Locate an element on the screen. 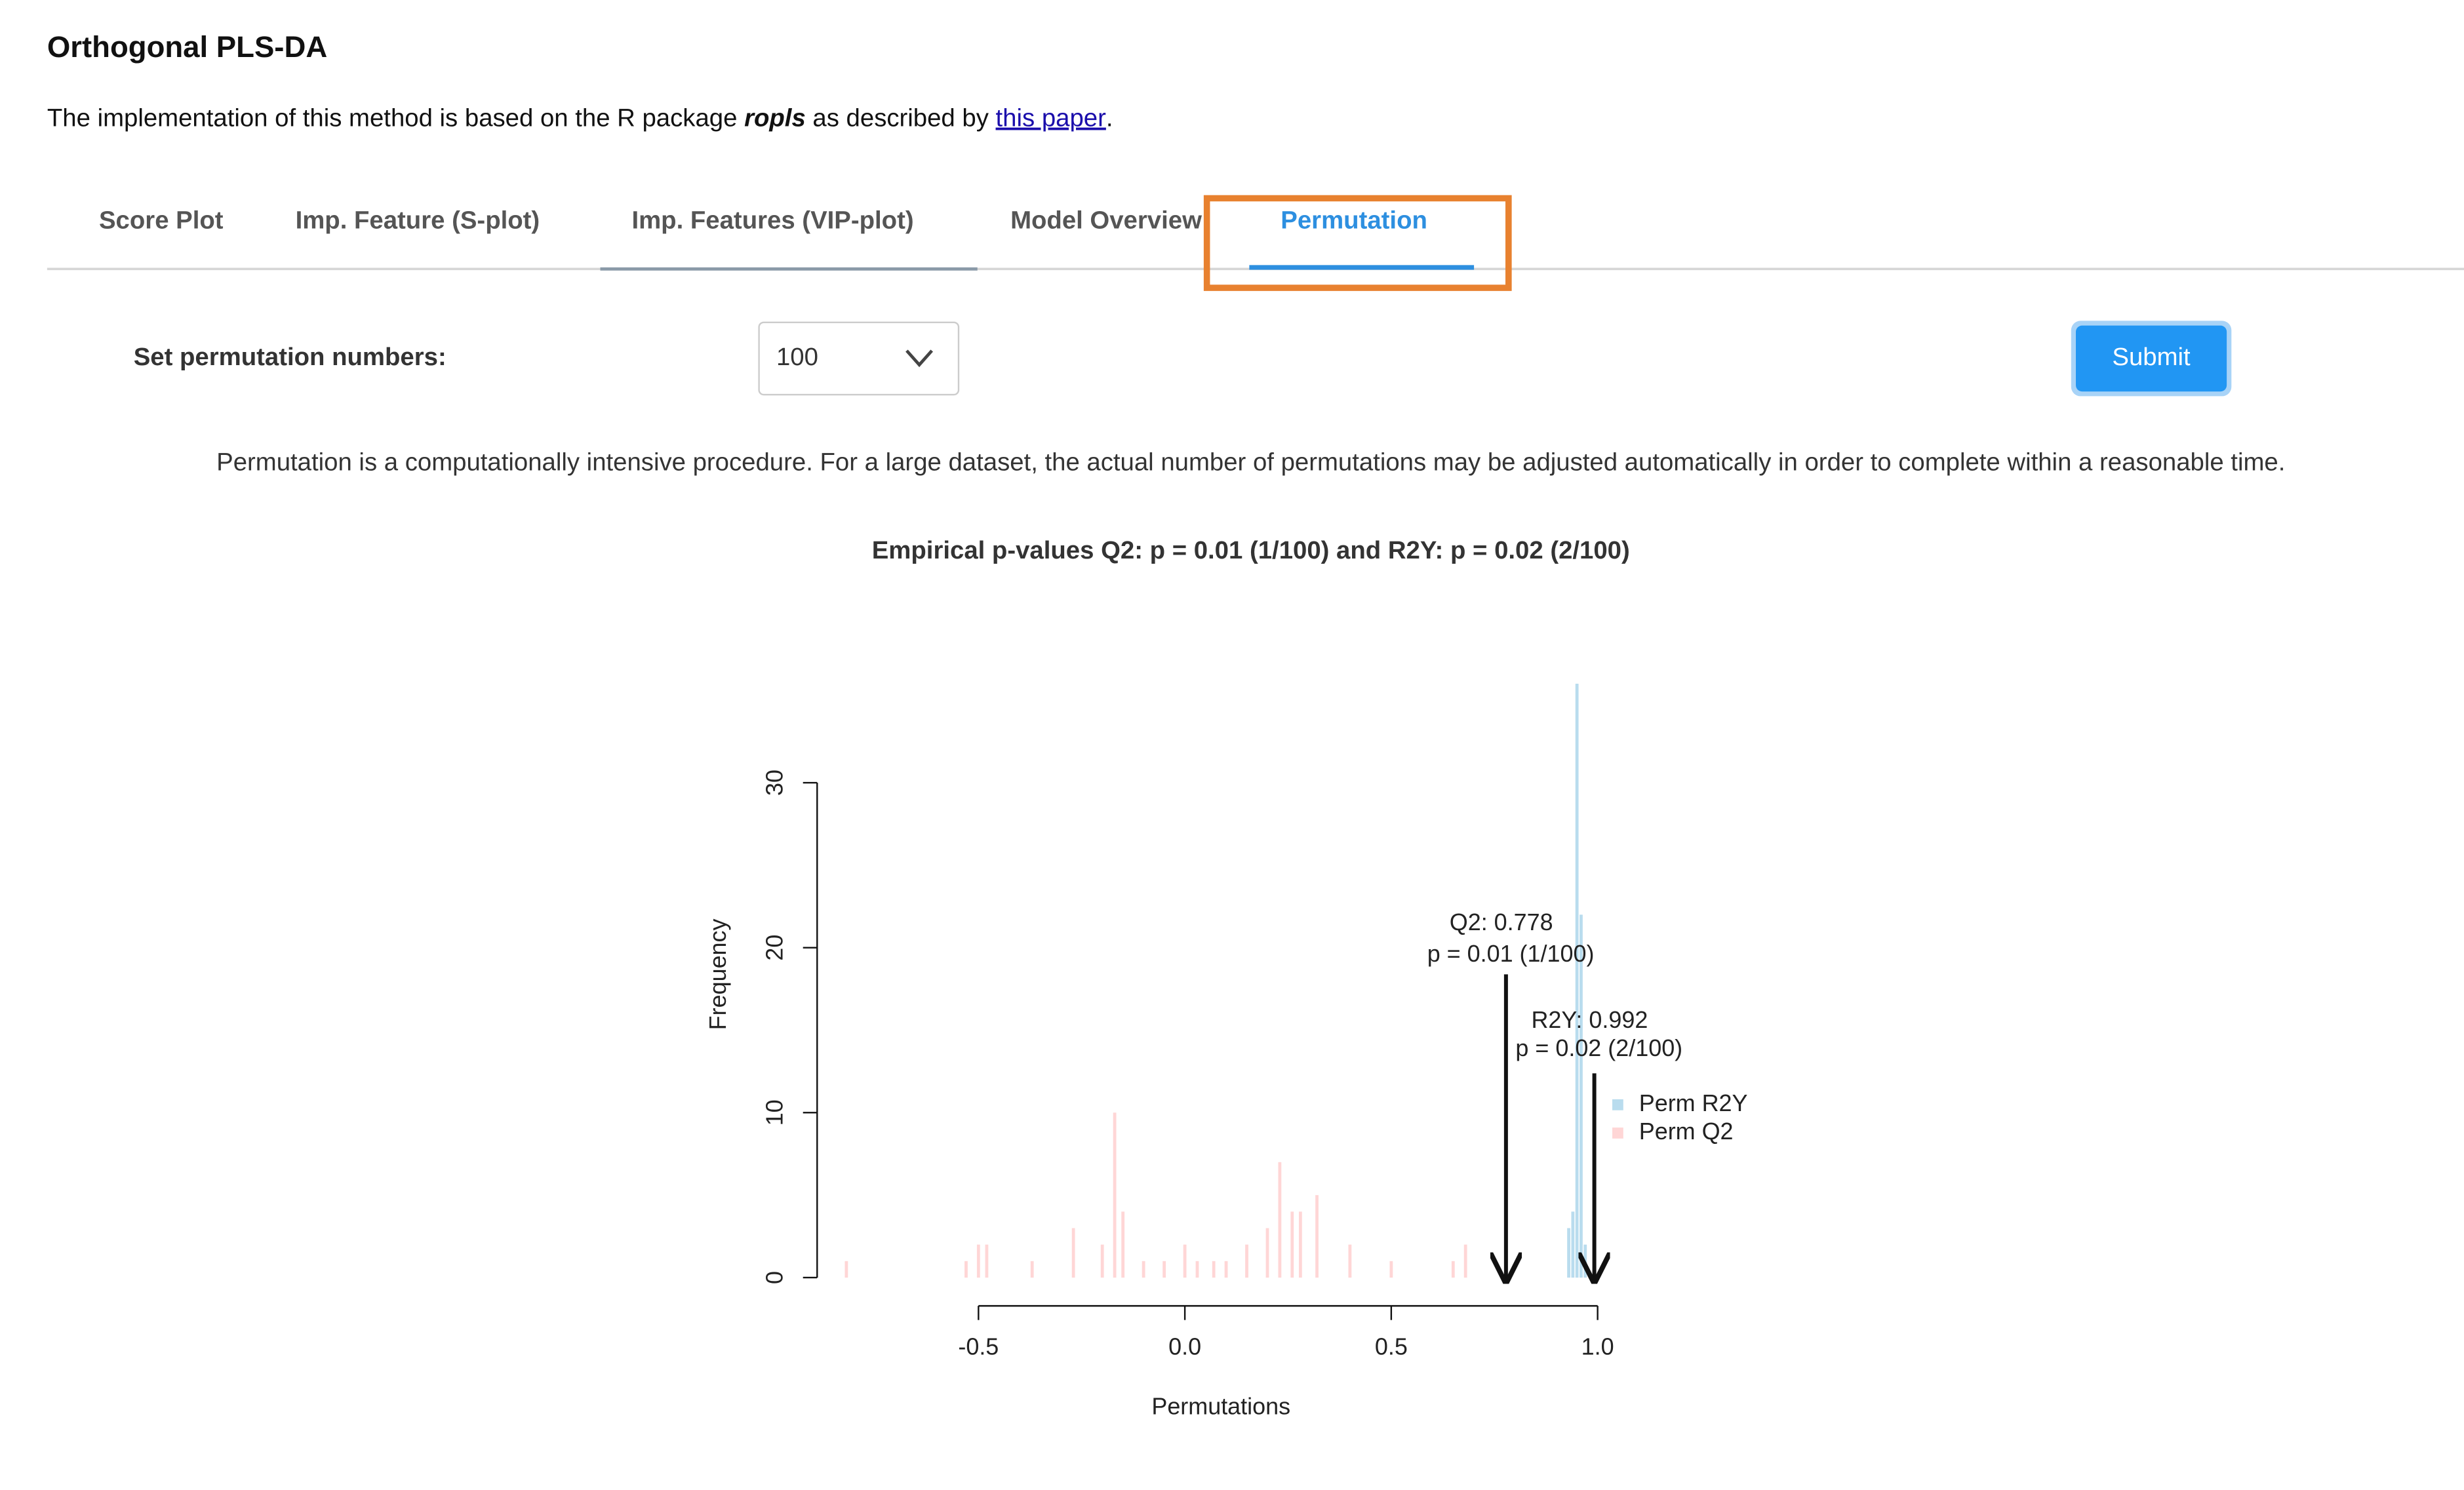  y-axis-label: Frequency is located at coordinates (717, 974).